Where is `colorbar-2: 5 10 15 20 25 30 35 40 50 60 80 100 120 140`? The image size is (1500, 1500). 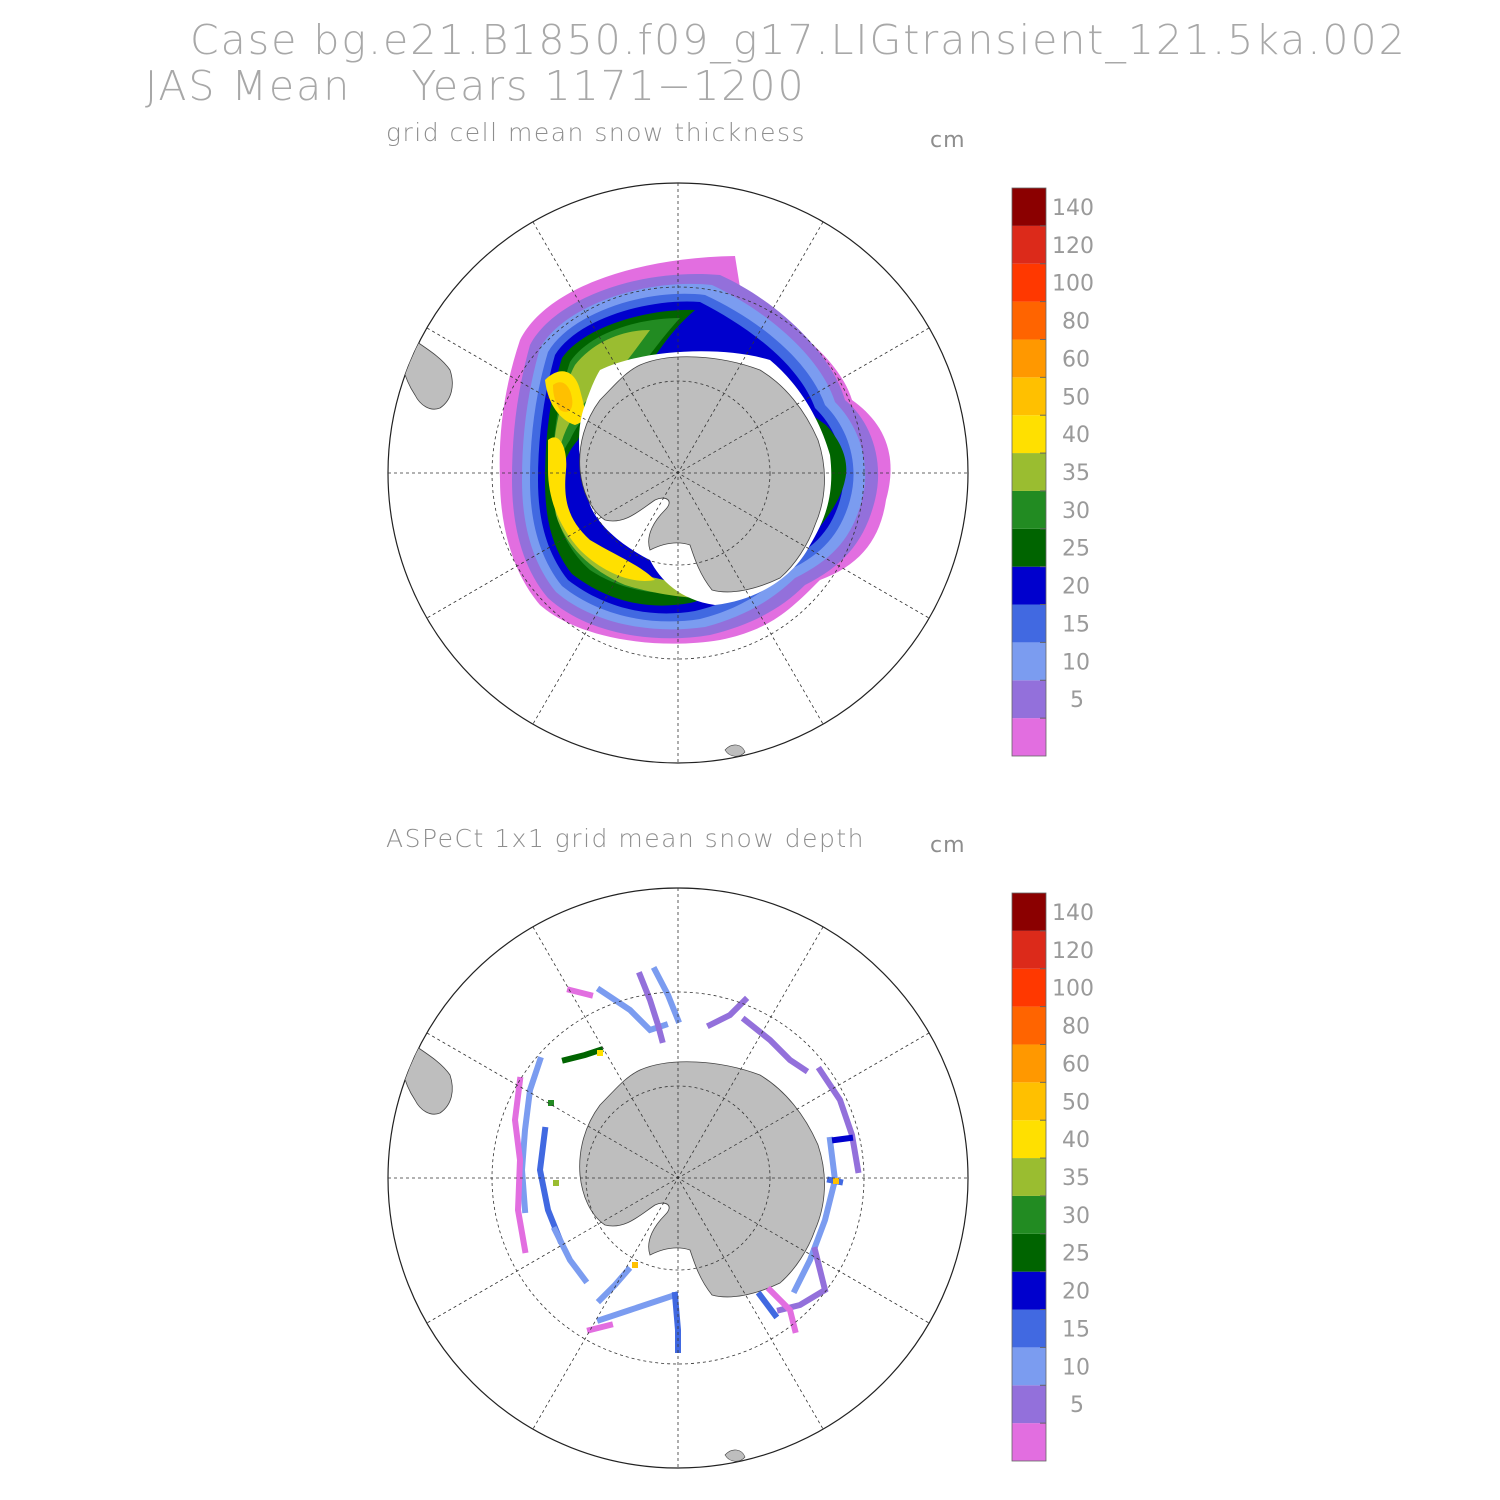 colorbar-2: 5 10 15 20 25 30 35 40 50 60 80 100 120 140 is located at coordinates (1052, 1177).